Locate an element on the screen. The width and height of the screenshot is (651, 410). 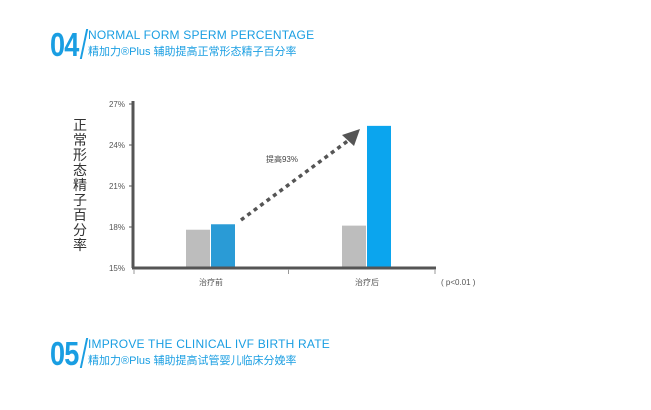
section-number: 04 is located at coordinates (64, 44).